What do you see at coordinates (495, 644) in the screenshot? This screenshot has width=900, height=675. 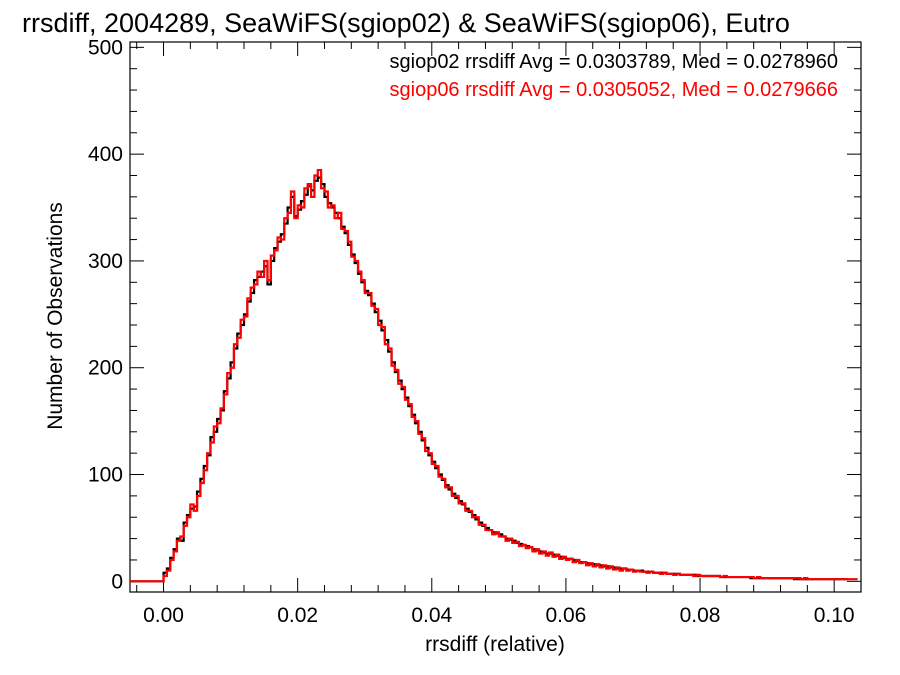 I see `x-axis-label: rrsdiff (relative)` at bounding box center [495, 644].